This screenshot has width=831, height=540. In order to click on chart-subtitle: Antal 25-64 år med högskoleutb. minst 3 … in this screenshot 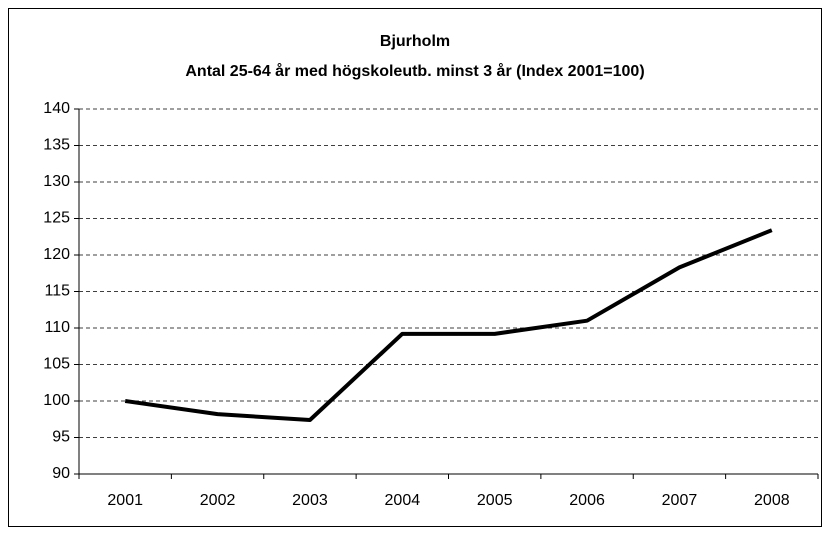, I will do `click(414, 71)`.